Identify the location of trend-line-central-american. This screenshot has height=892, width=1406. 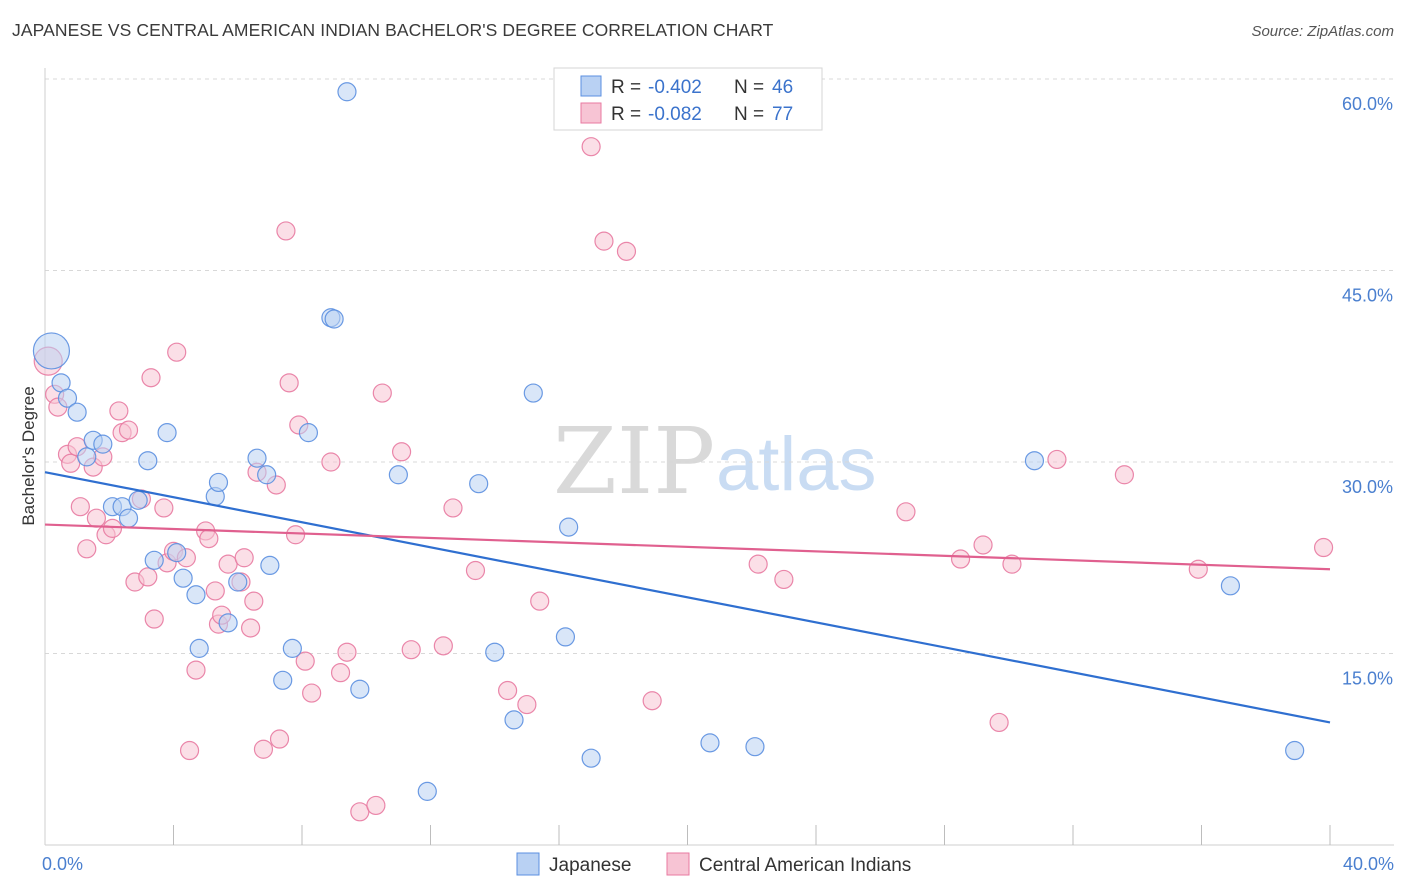
(687, 547).